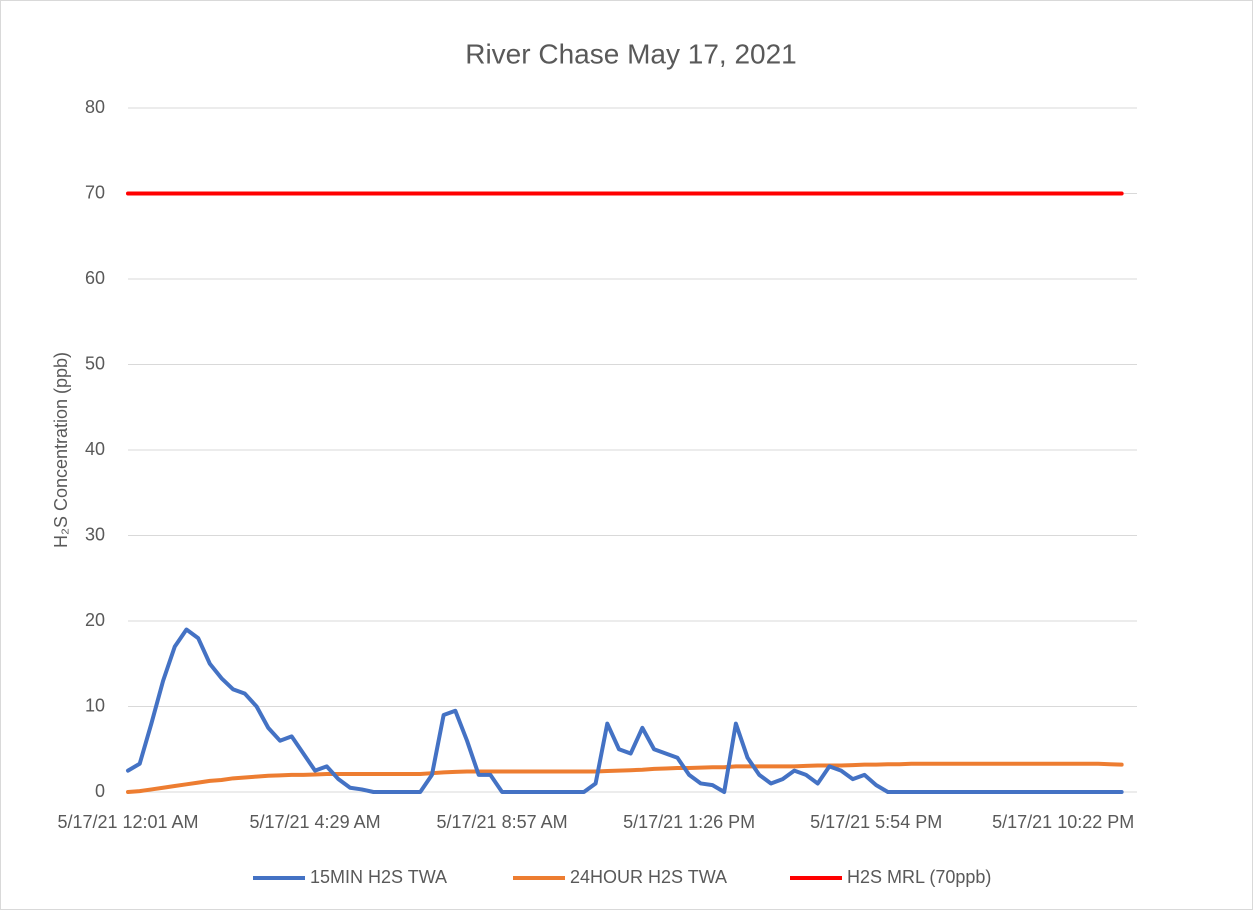 Image resolution: width=1253 pixels, height=910 pixels. I want to click on x-tick-label: 5/17/21 1:26 PM, so click(689, 822).